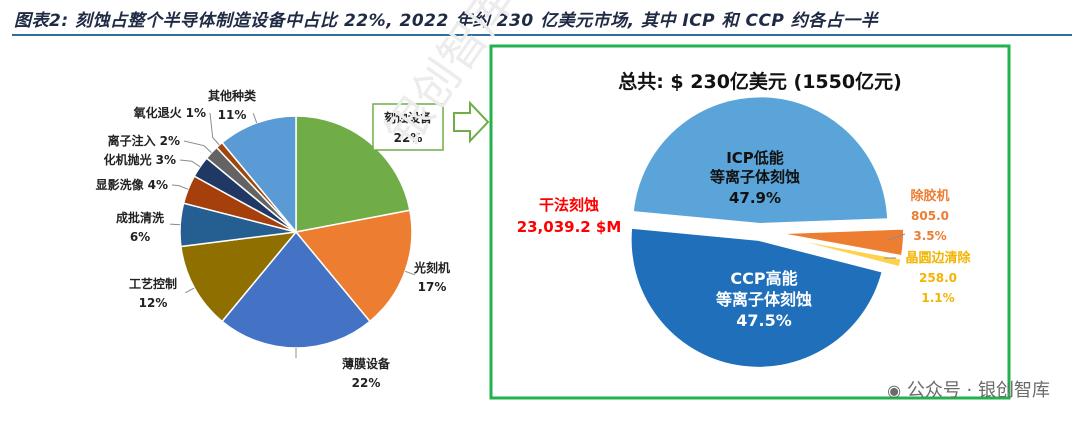 The height and width of the screenshot is (424, 1080). What do you see at coordinates (760, 81) in the screenshot?
I see `etch-total-title: 总共: $ 230亿美元 (1550亿元)` at bounding box center [760, 81].